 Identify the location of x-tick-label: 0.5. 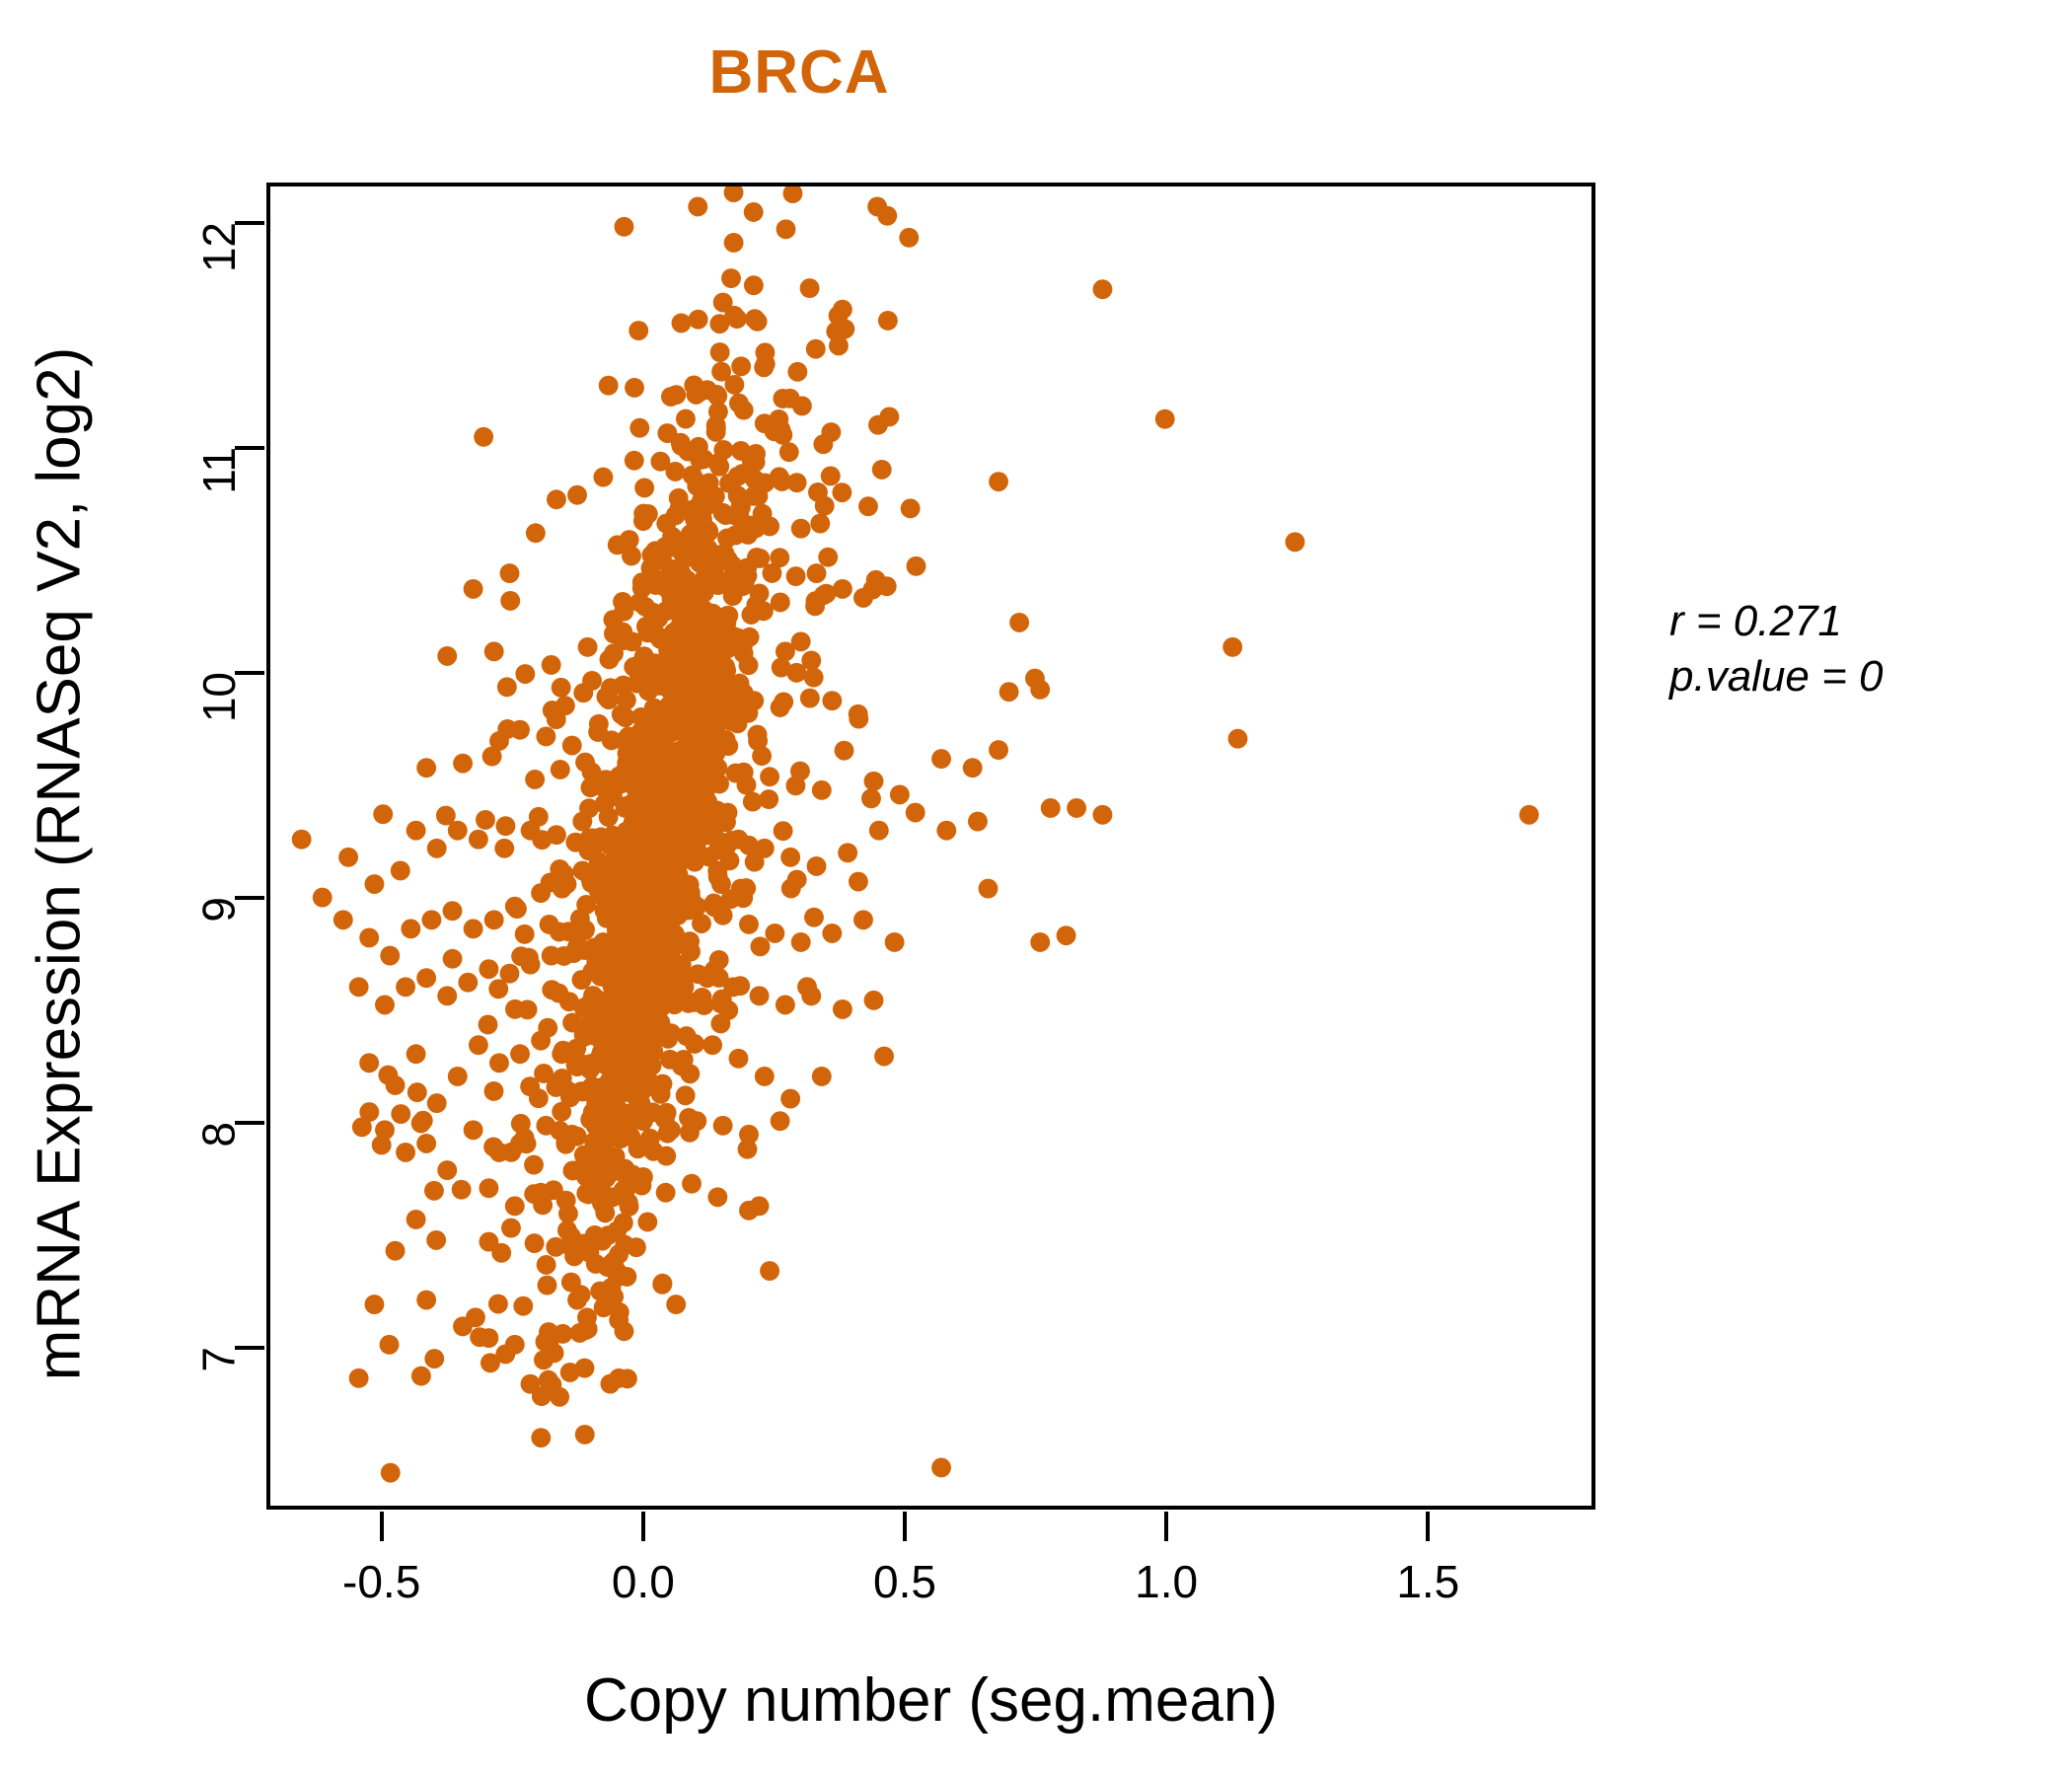
(904, 1581).